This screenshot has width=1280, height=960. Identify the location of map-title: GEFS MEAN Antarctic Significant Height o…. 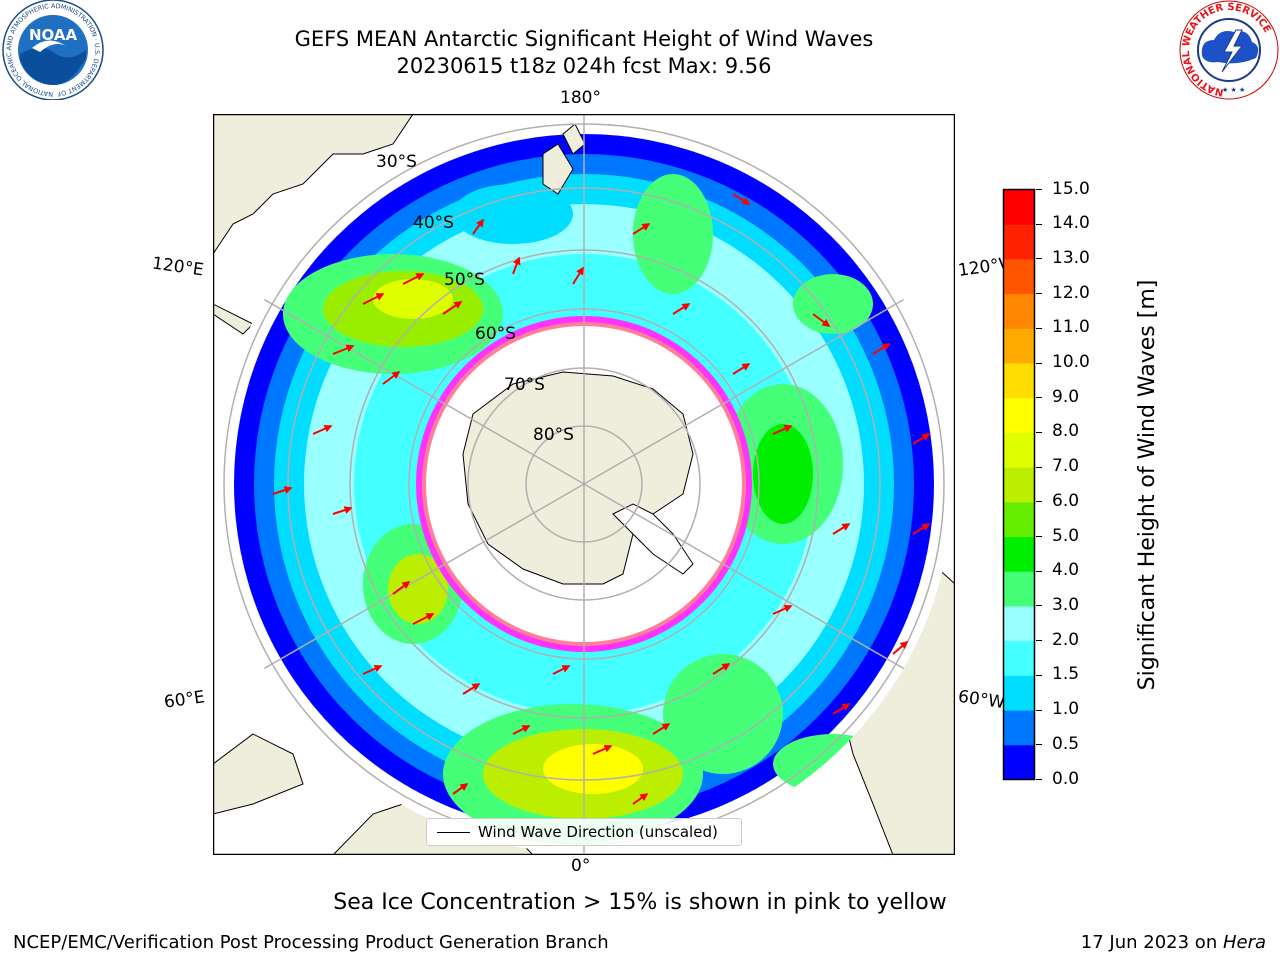
(584, 39).